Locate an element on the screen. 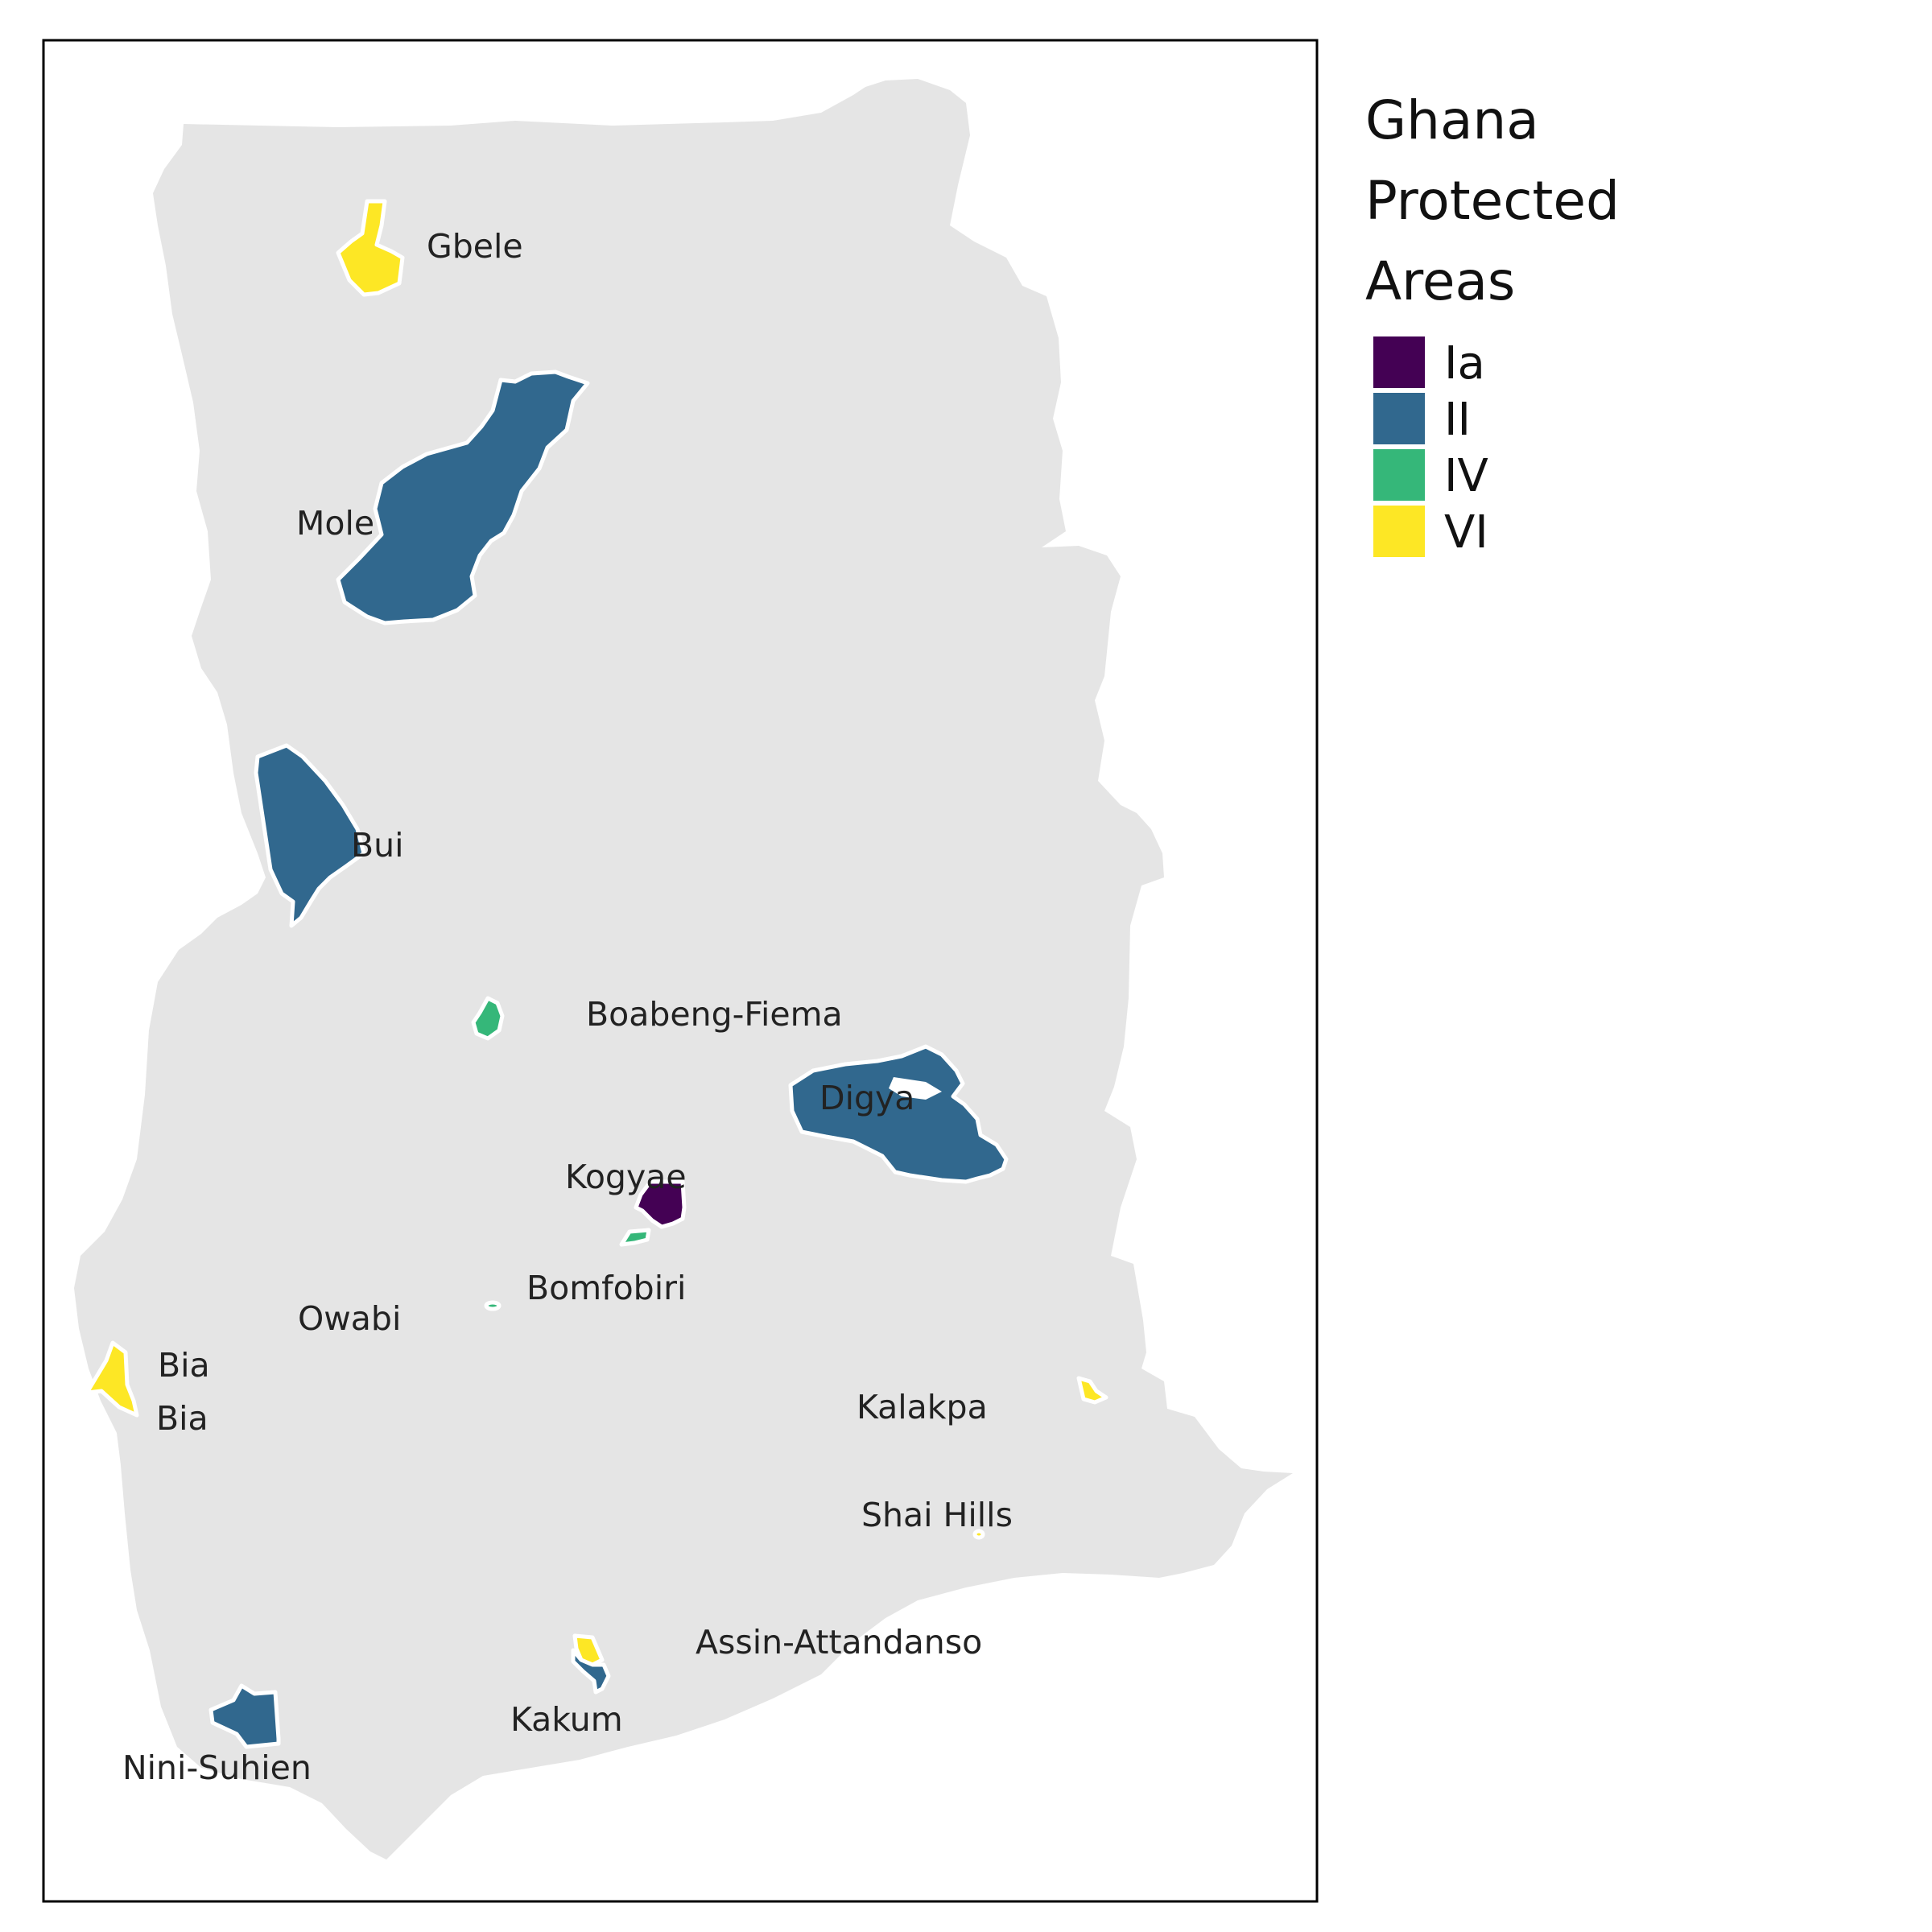 This screenshot has width=1932, height=1932. label-shai-hills: Shai Hills is located at coordinates (937, 1515).